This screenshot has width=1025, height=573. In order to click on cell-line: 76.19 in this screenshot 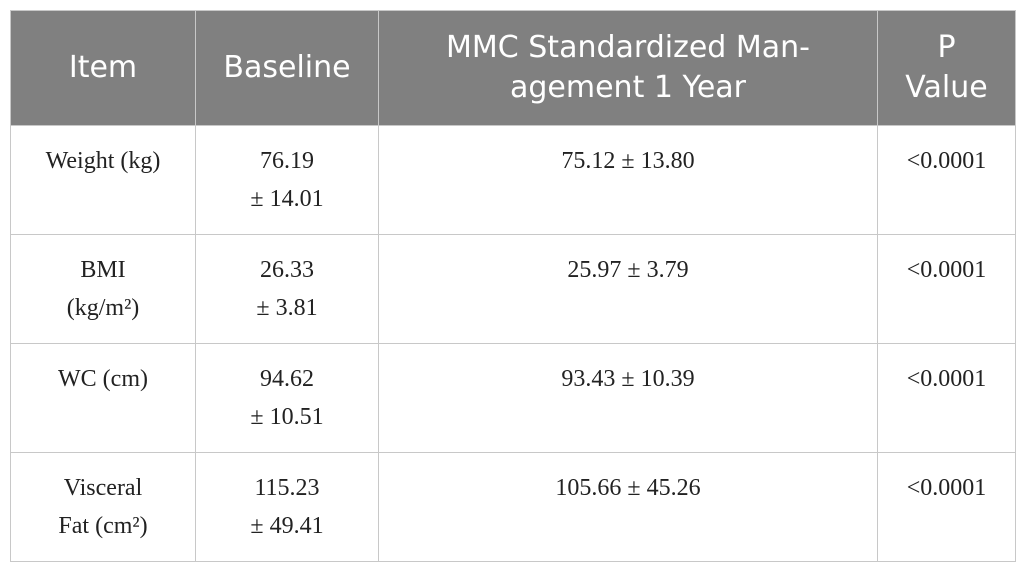, I will do `click(287, 161)`.